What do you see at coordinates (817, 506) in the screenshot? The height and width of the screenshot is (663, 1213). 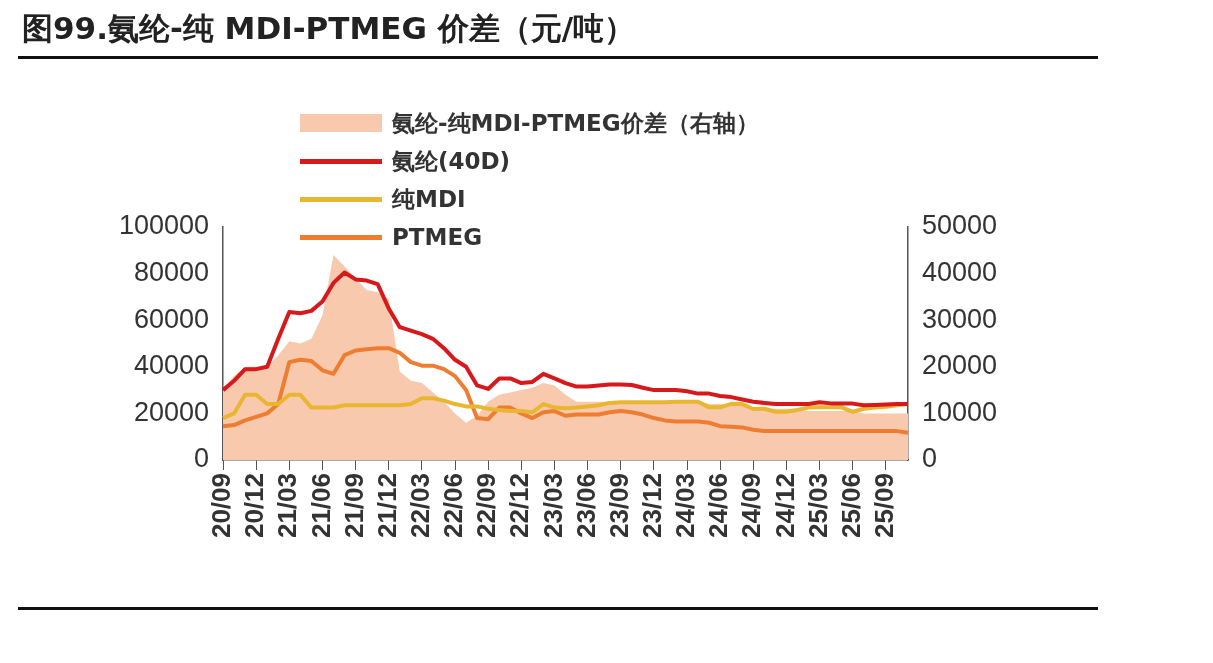 I see `x-tick-label: 25/03` at bounding box center [817, 506].